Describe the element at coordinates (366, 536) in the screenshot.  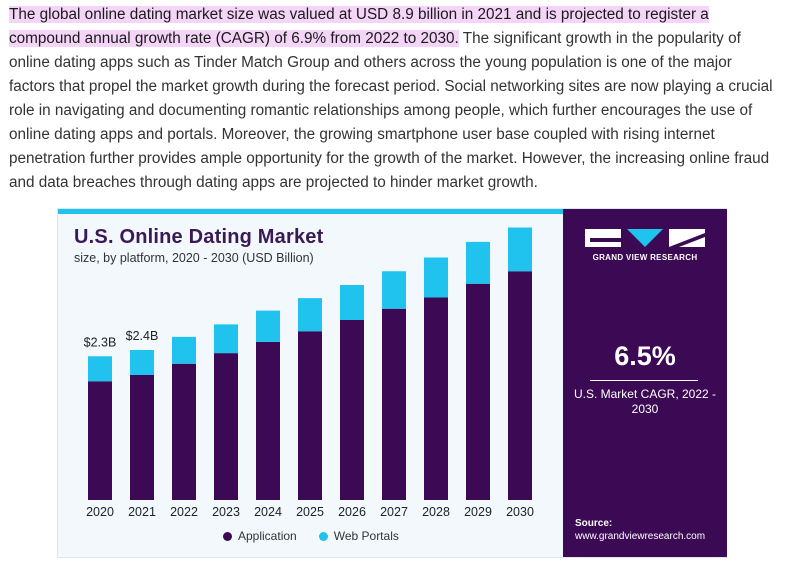
I see `legend-label-web-portals: Web Portals` at that location.